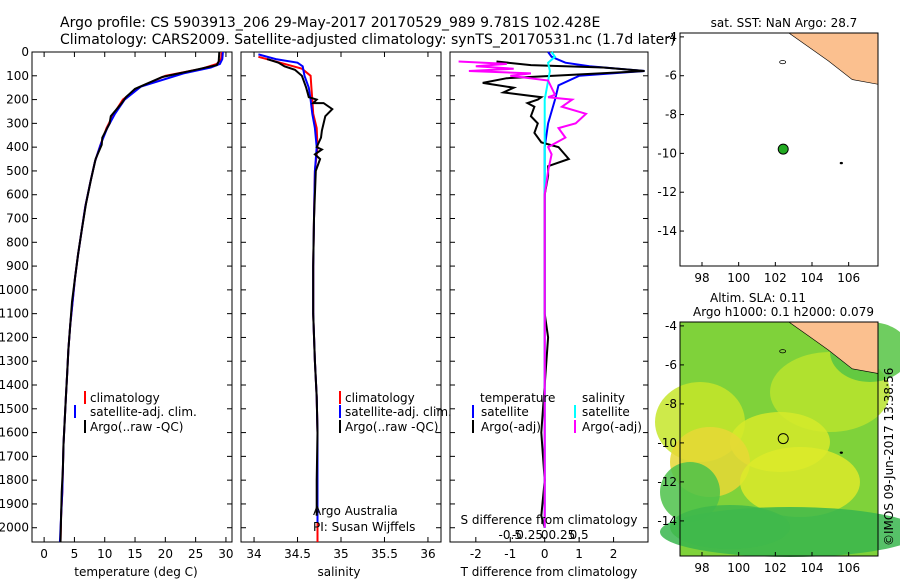 Image resolution: width=900 pixels, height=580 pixels. I want to click on x-tick-label: 10, so click(104, 554).